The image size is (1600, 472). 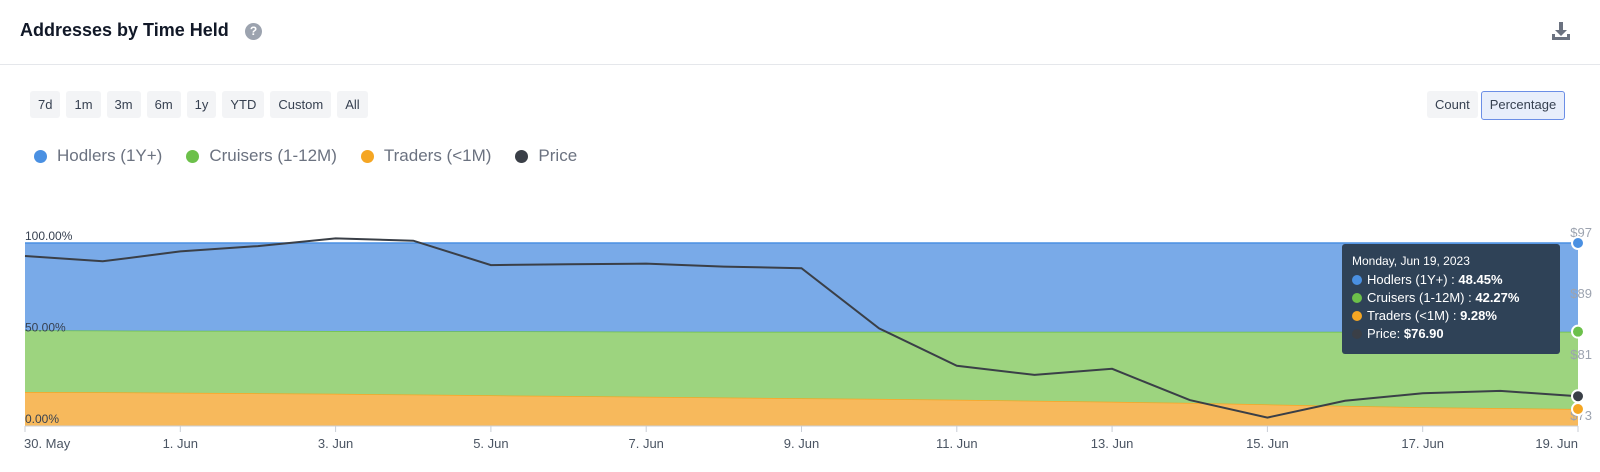 I want to click on right-axis-label: $81, so click(x=1581, y=354).